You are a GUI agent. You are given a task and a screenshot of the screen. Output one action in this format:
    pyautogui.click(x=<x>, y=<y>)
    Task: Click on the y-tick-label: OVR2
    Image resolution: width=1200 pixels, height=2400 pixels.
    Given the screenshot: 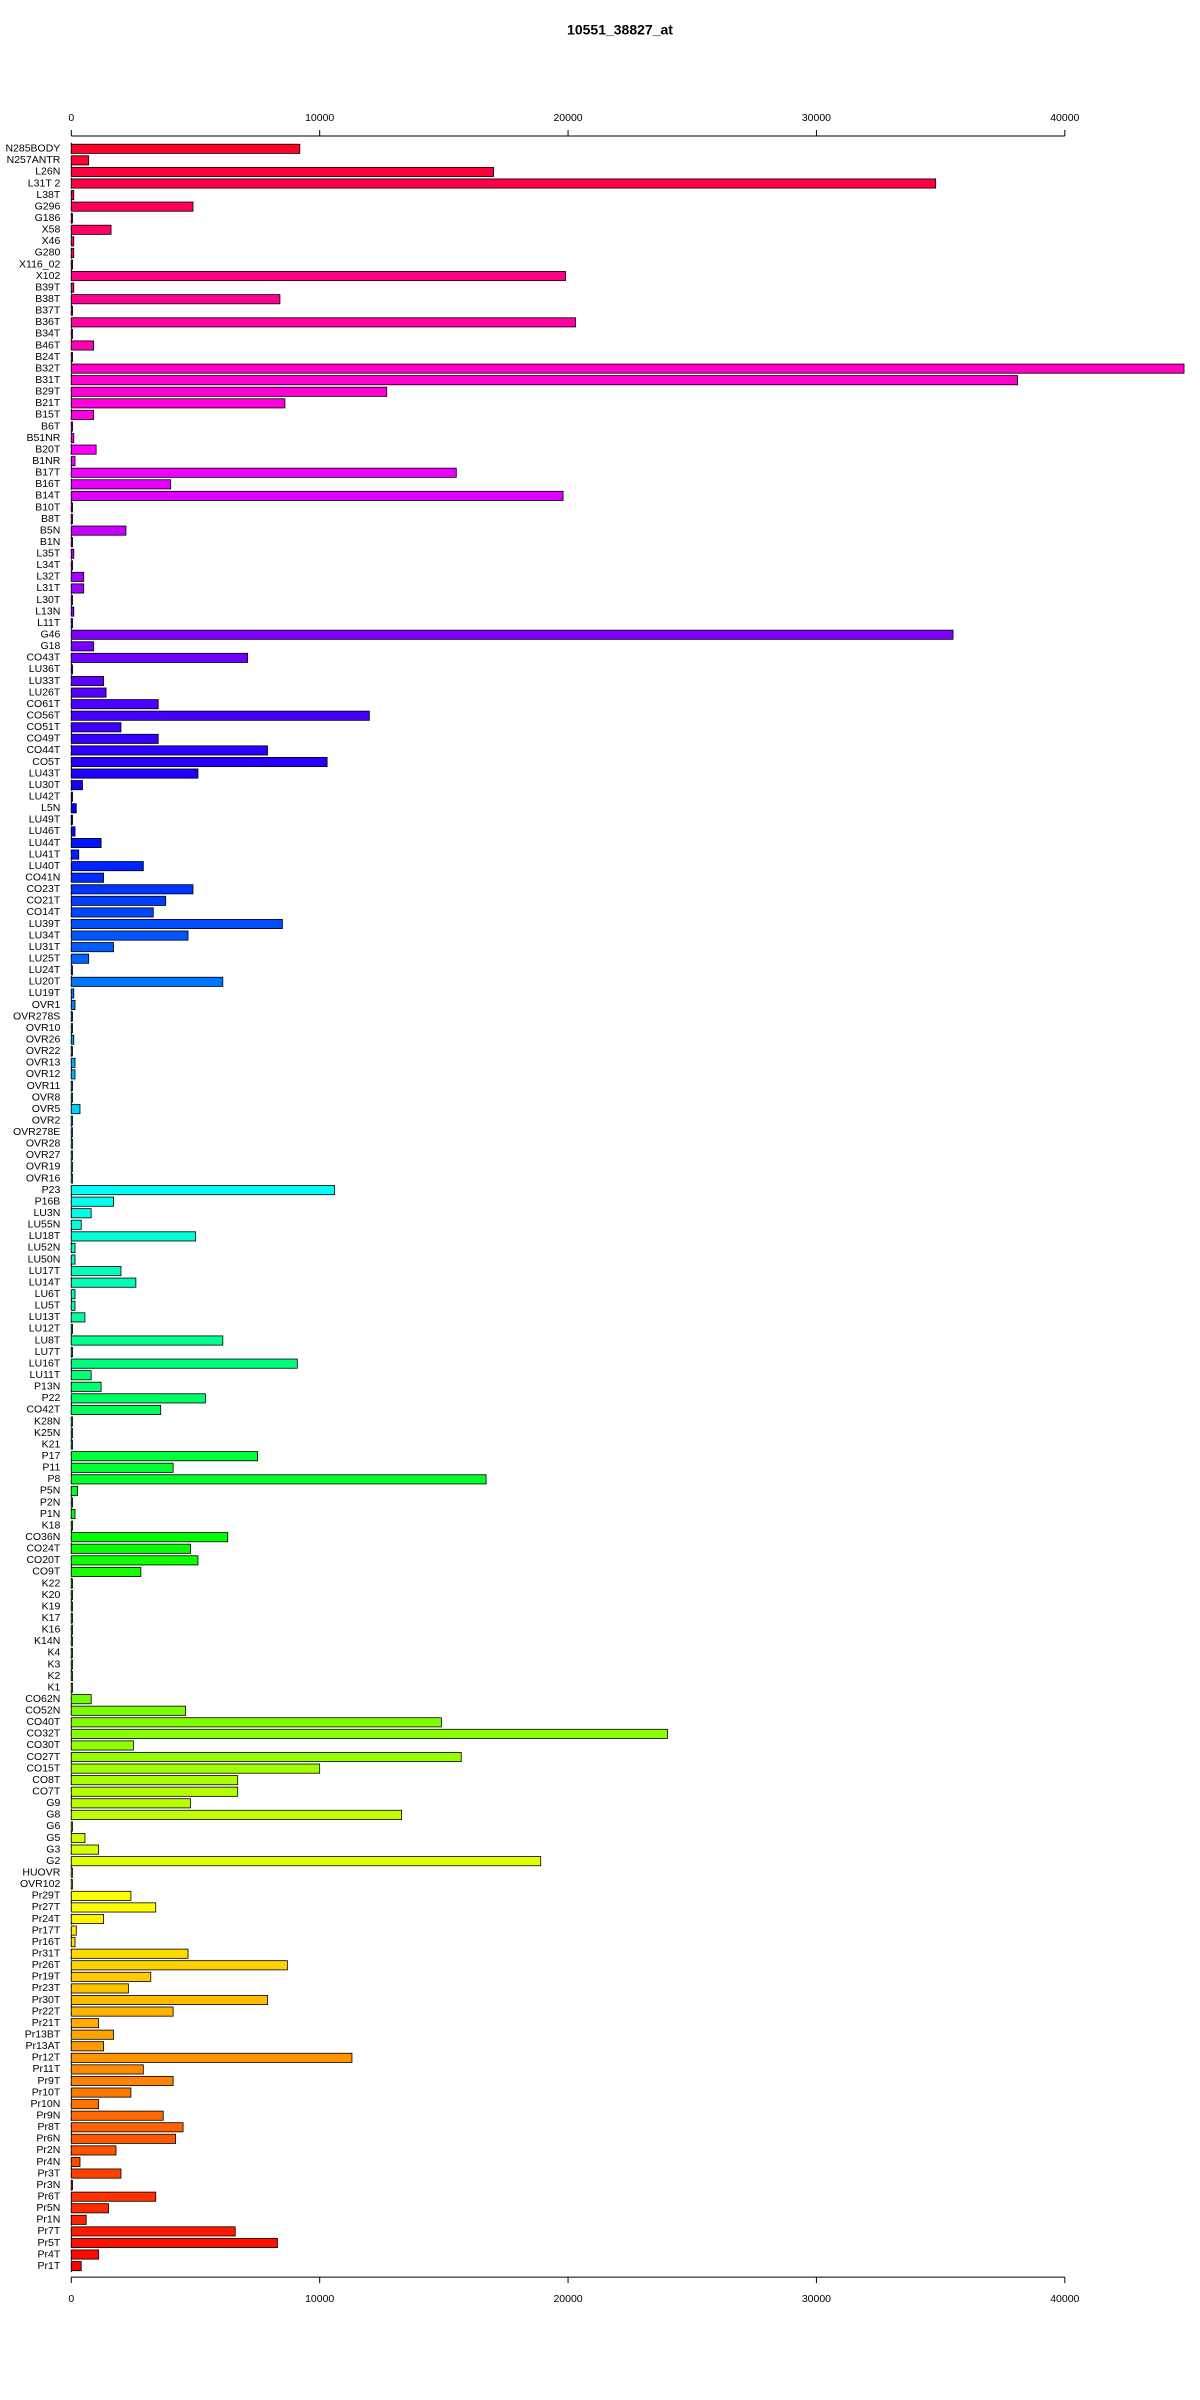 What is the action you would take?
    pyautogui.click(x=46, y=1120)
    